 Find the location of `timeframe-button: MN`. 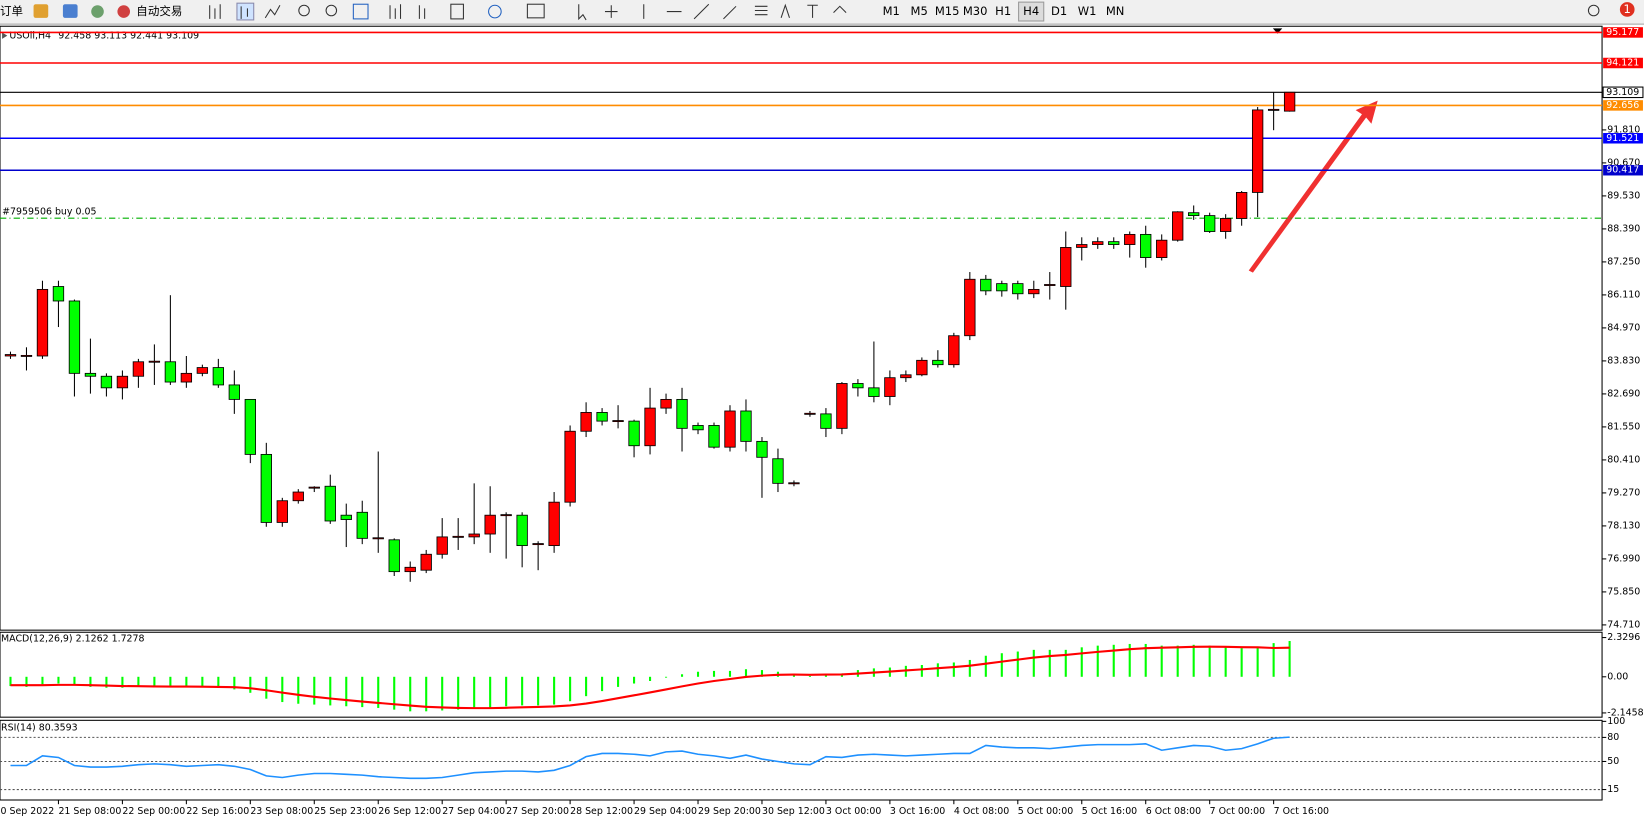

timeframe-button: MN is located at coordinates (1115, 11).